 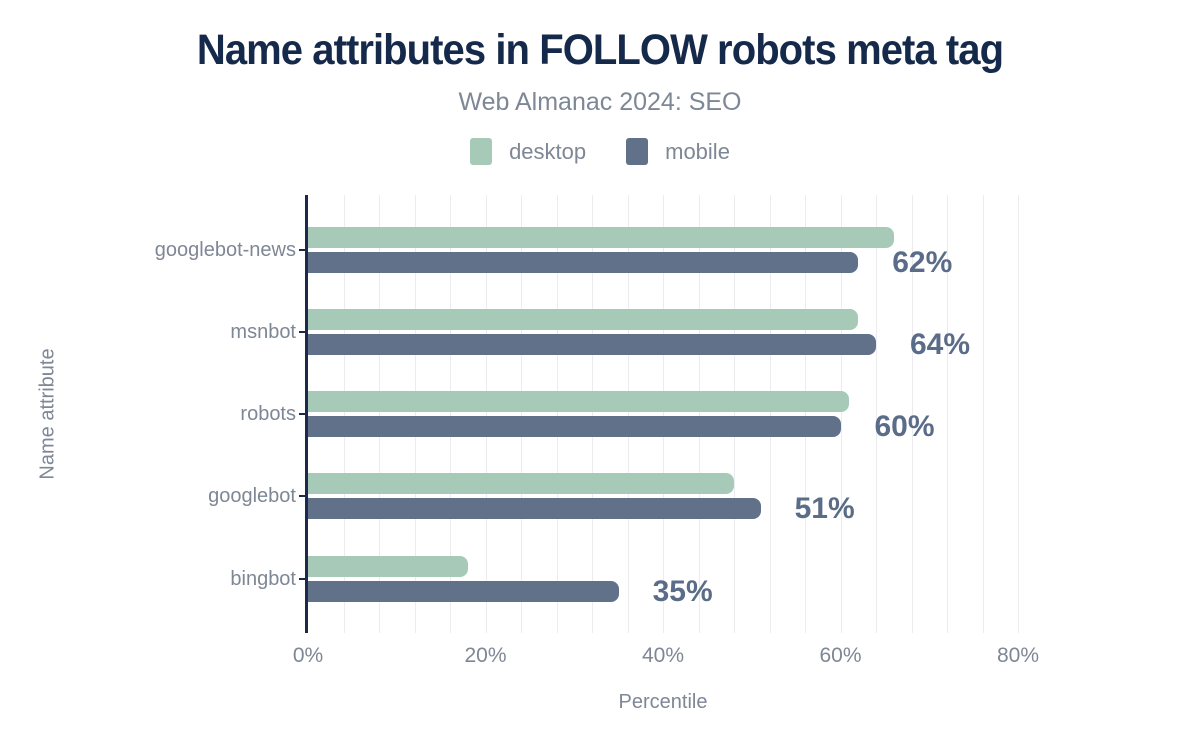 I want to click on legend-item-mobile: mobile, so click(x=678, y=151).